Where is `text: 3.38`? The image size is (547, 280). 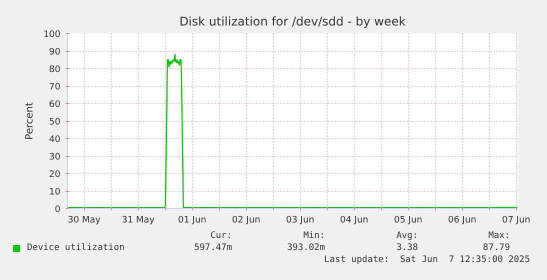 text: 3.38 is located at coordinates (407, 248).